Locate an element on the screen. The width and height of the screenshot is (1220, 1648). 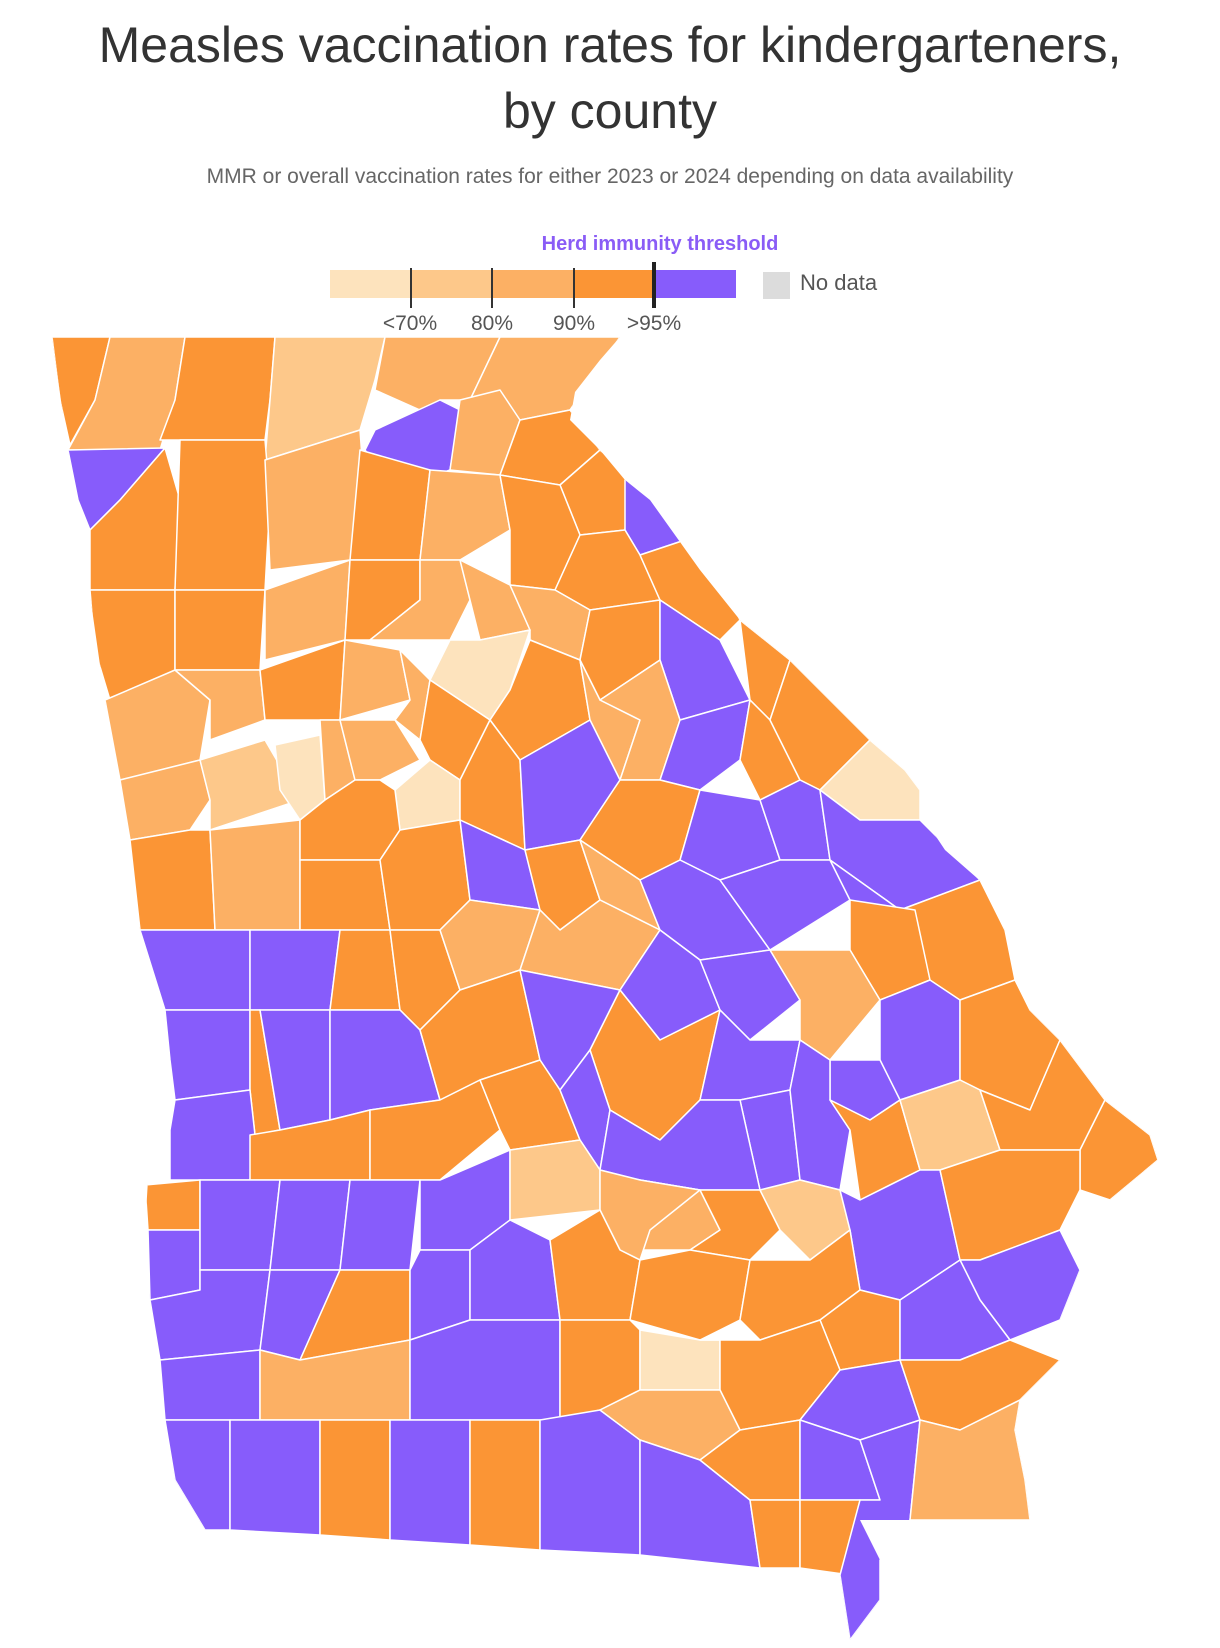
no-data-swatch is located at coordinates (776, 285).